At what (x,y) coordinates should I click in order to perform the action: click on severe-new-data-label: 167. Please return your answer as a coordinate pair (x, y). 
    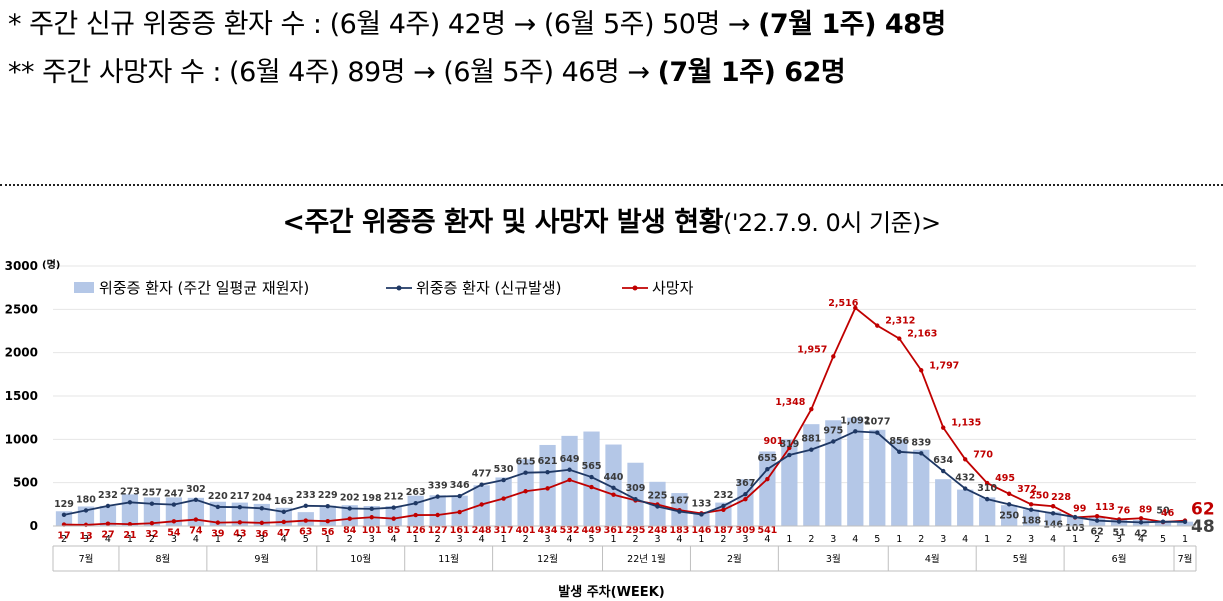
    Looking at the image, I should click on (680, 501).